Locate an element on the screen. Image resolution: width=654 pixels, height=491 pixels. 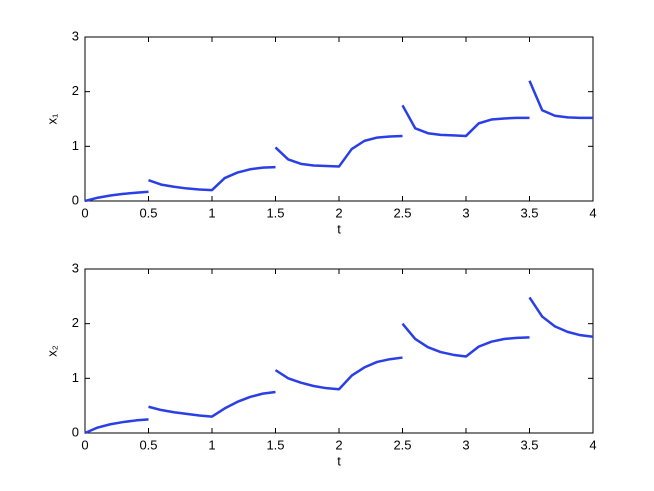
y-axis-label: x₂ is located at coordinates (51, 351).